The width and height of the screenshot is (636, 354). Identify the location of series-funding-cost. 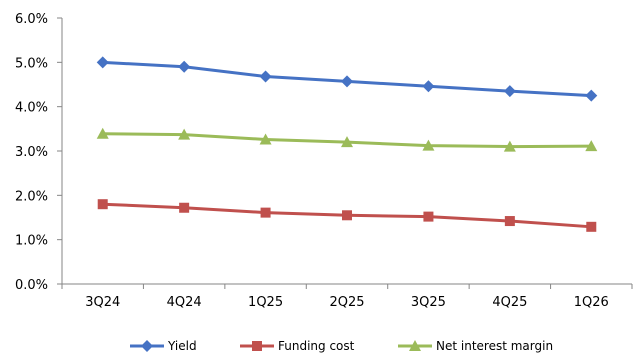
(347, 215).